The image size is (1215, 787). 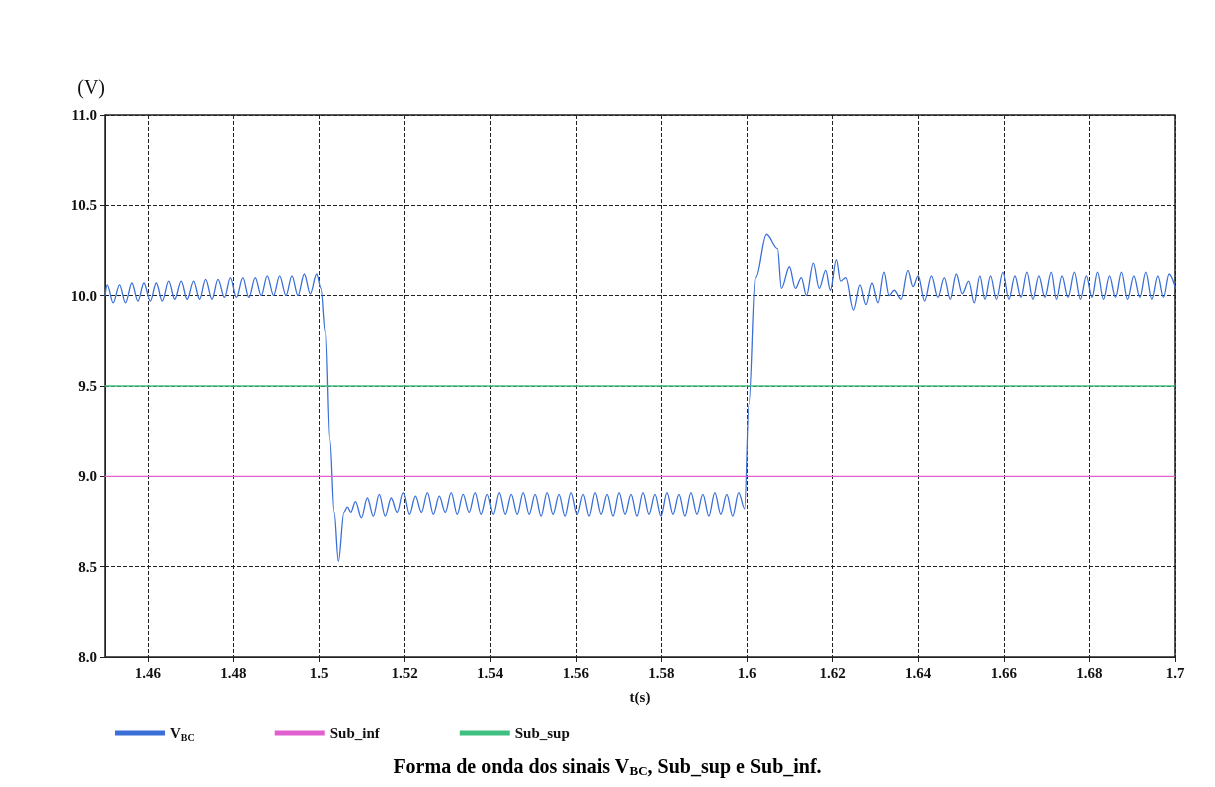 I want to click on y-tick-label: 10.0, so click(x=83, y=295).